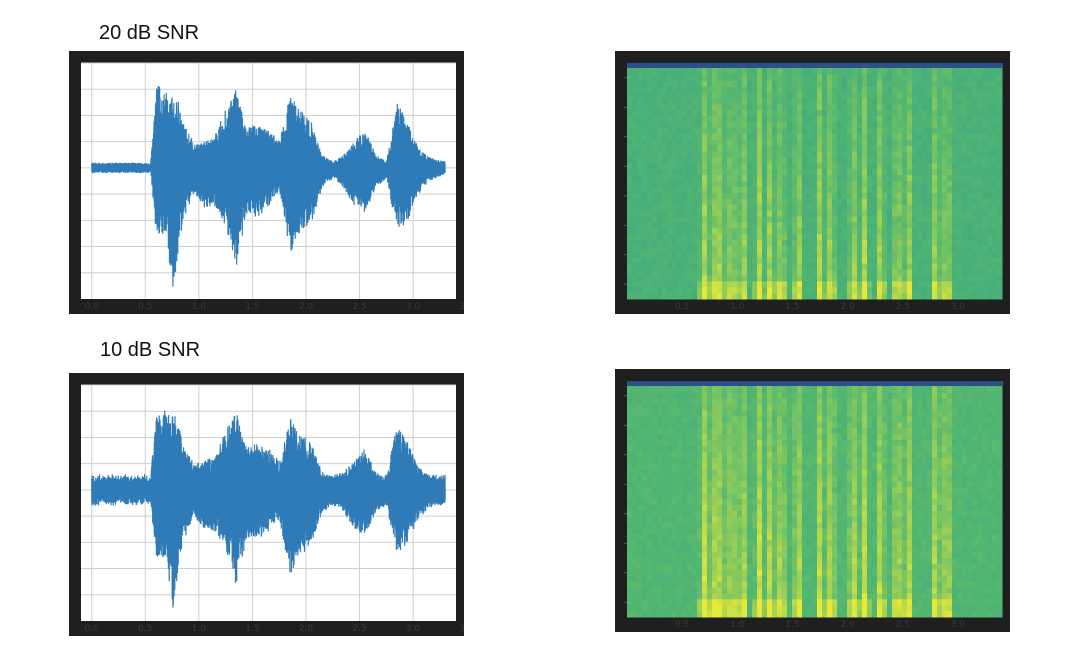  I want to click on waveform-chart-10db: 0.0 0.5 1.0 1.5 2.0 2.5 3.0 3.5, so click(272, 509).